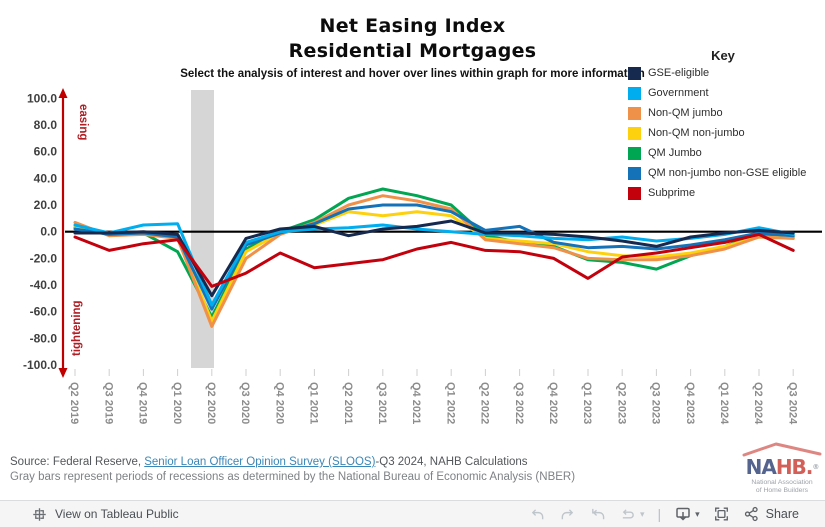 The image size is (825, 527). What do you see at coordinates (412, 51) in the screenshot?
I see `chart-title-line2: Residential Mortgages` at bounding box center [412, 51].